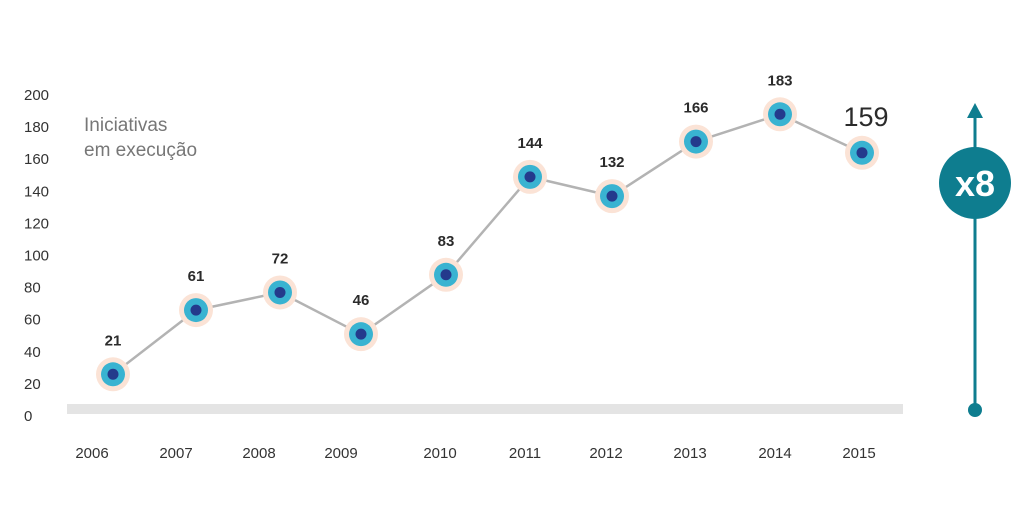 Image resolution: width=1024 pixels, height=516 pixels. I want to click on x-tick-label: 2007, so click(175, 453).